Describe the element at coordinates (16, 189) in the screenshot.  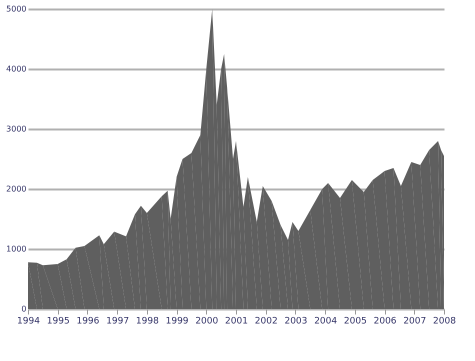
I see `y-tick-label: 2000` at that location.